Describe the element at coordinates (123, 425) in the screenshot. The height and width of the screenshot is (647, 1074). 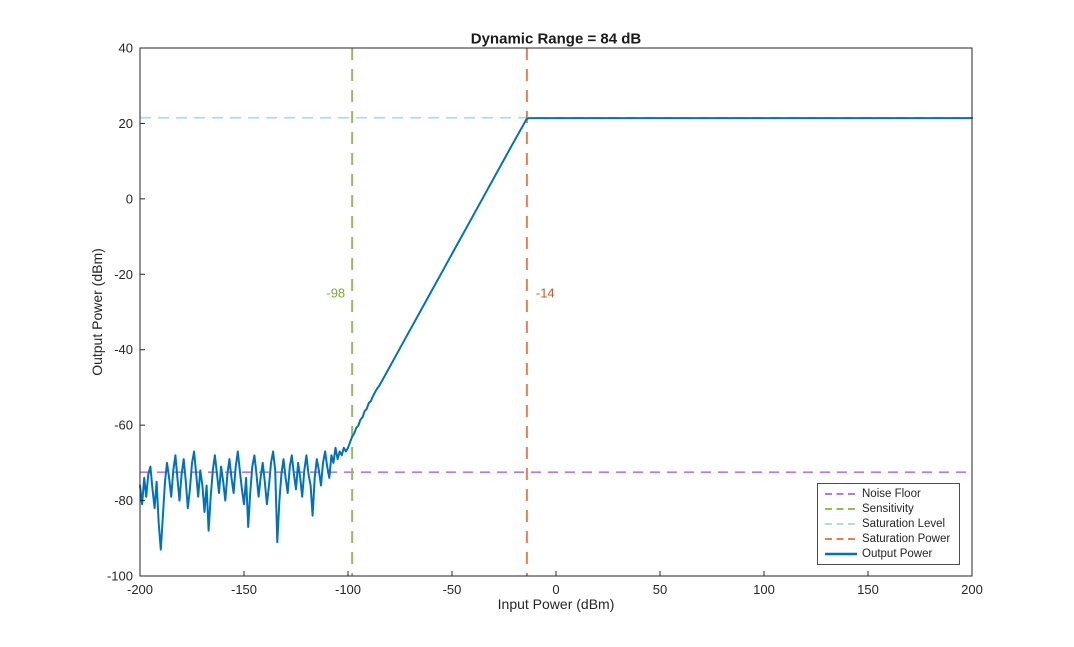
I see `y-tick-label: -60` at that location.